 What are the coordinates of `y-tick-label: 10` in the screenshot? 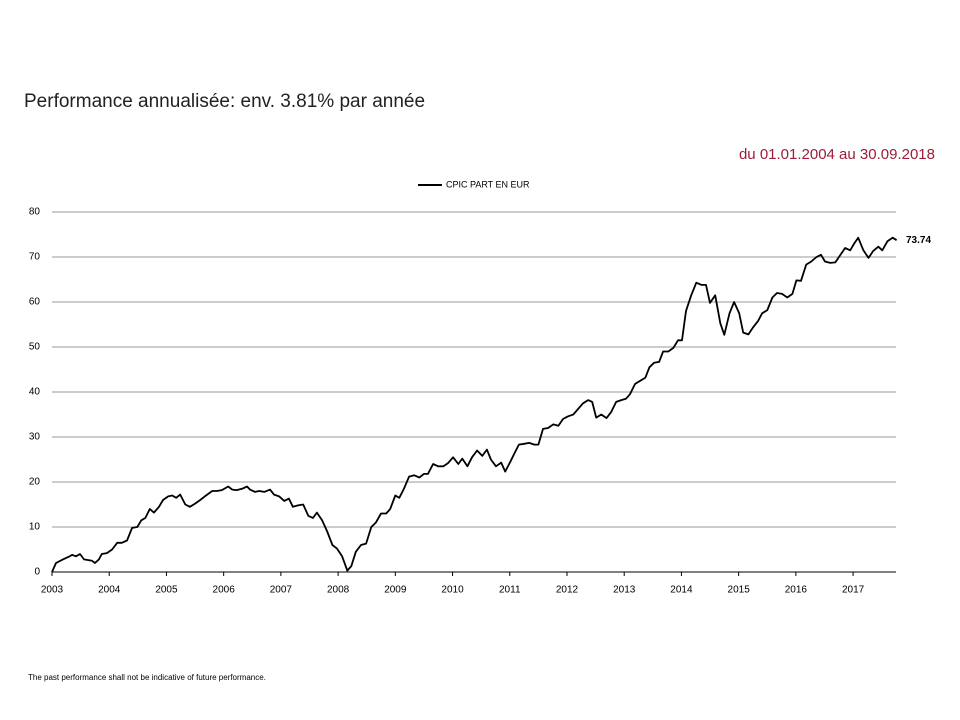 It's located at (35, 527).